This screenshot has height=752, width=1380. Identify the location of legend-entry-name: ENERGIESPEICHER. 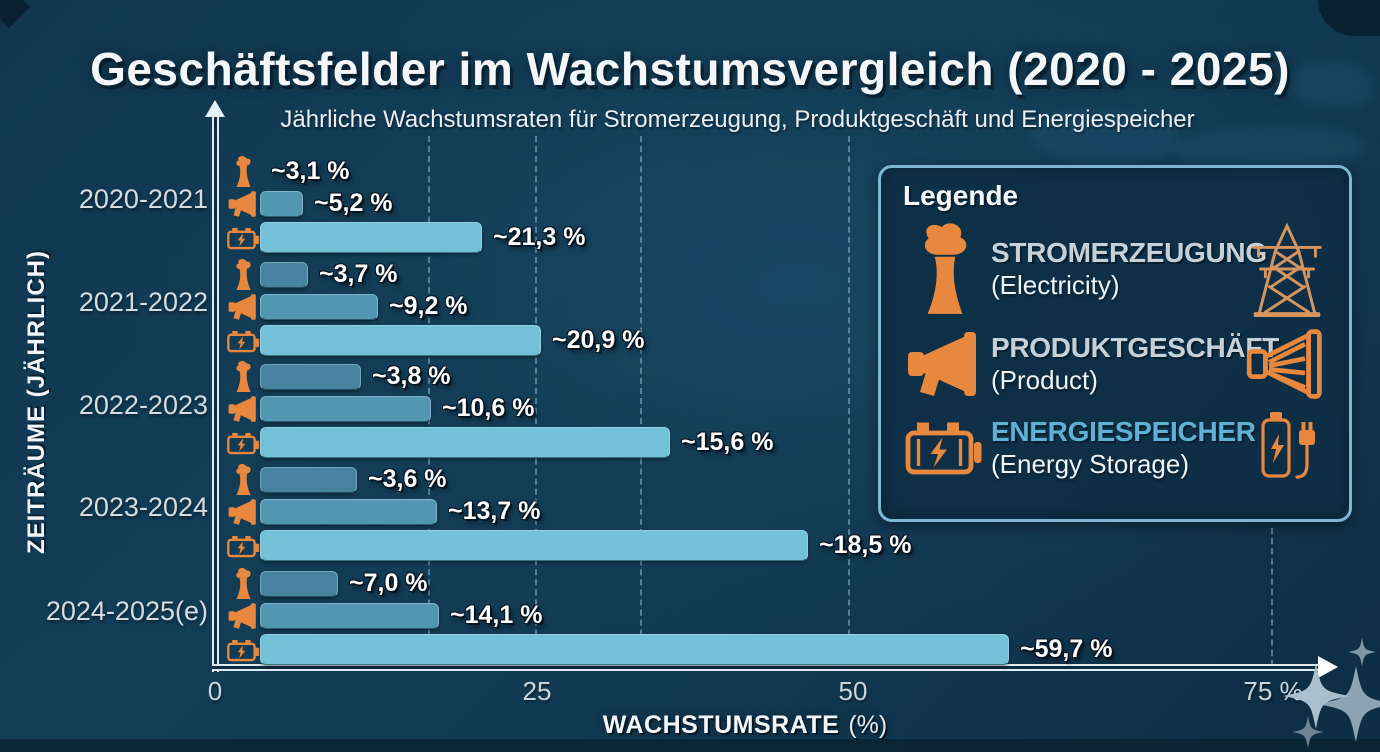
(1123, 431).